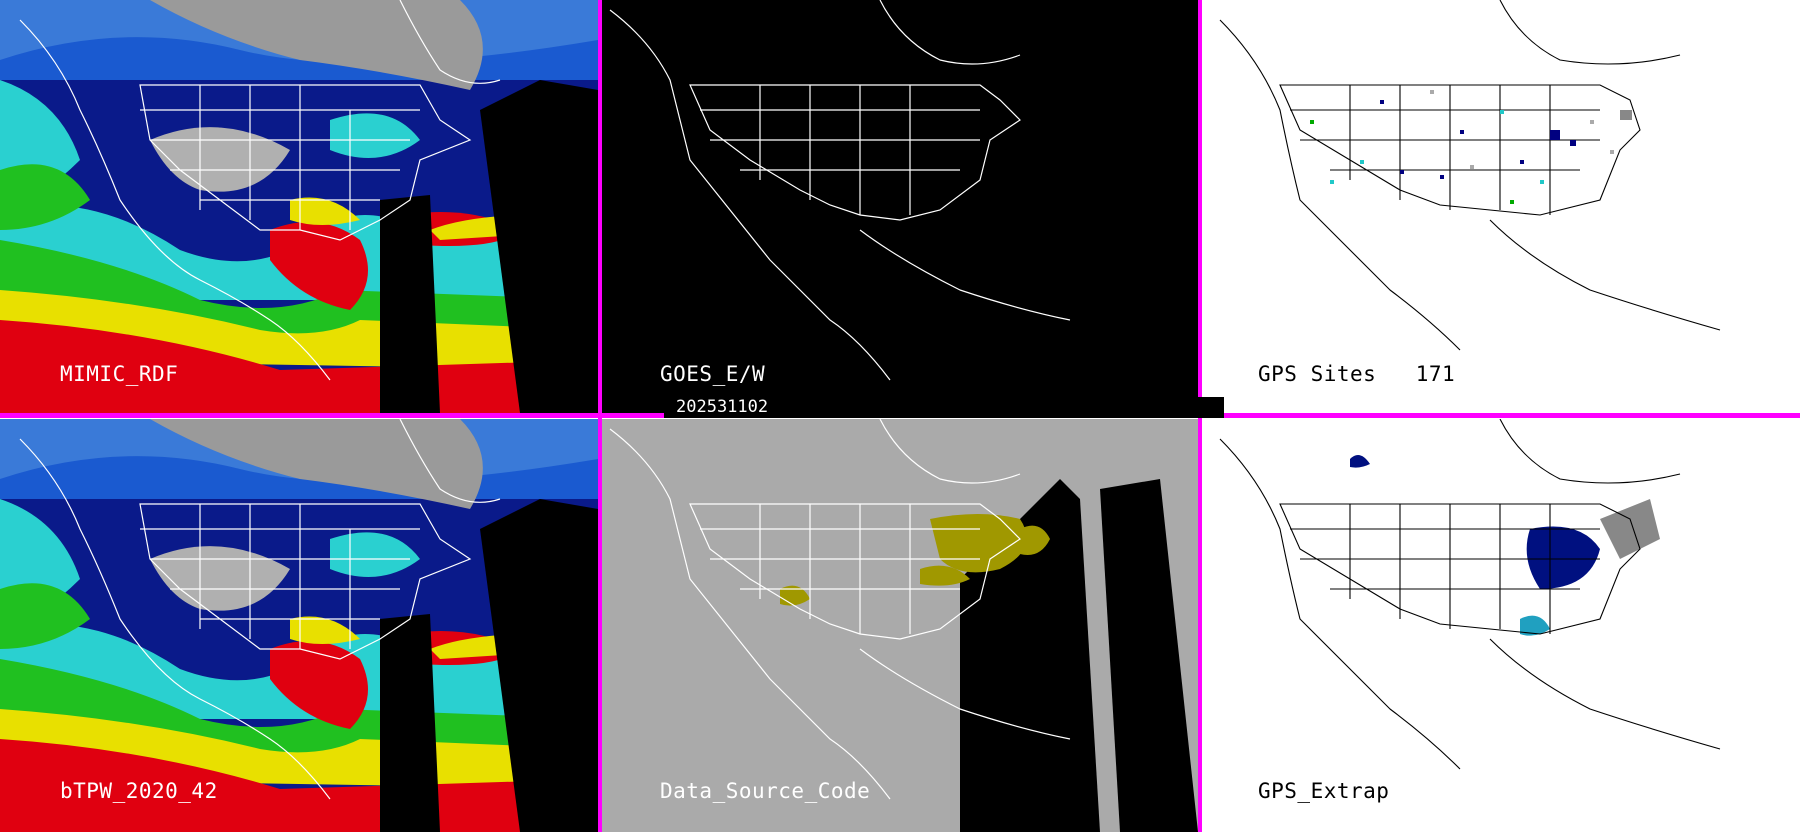 The height and width of the screenshot is (832, 1800). What do you see at coordinates (840, 190) in the screenshot?
I see `goes-map-image` at bounding box center [840, 190].